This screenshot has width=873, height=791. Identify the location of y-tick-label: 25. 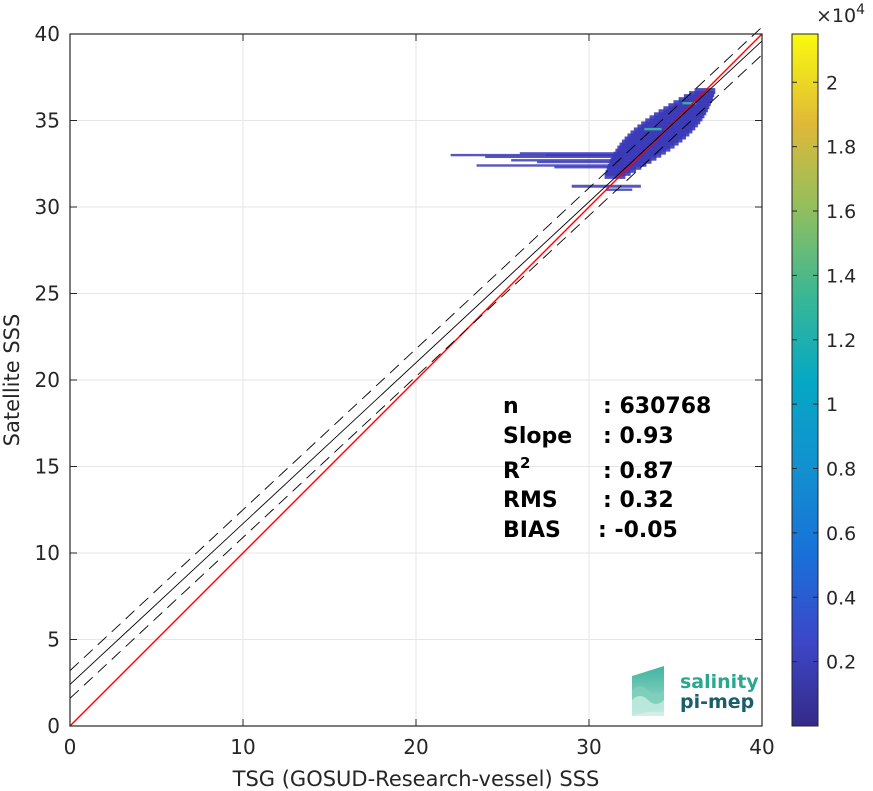
(47, 294).